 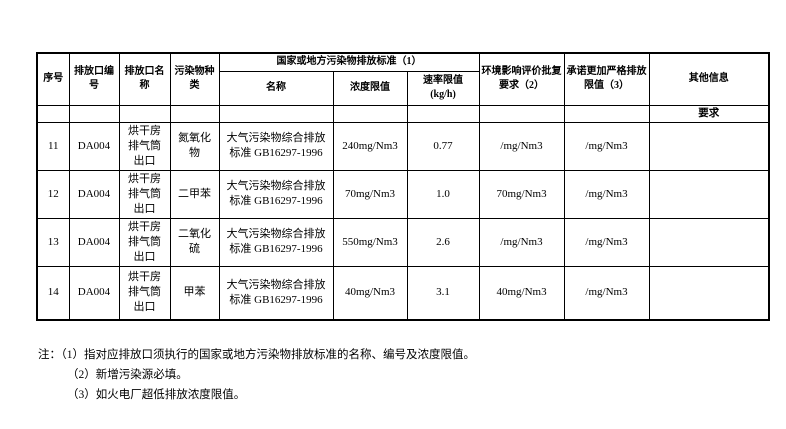 I want to click on header-eia-requirement: 环境影响评价批复要求（2）, so click(x=521, y=79).